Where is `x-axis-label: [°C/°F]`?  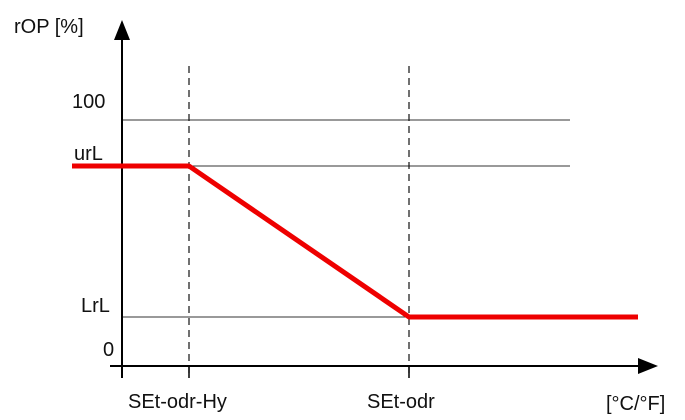
x-axis-label: [°C/°F] is located at coordinates (635, 404).